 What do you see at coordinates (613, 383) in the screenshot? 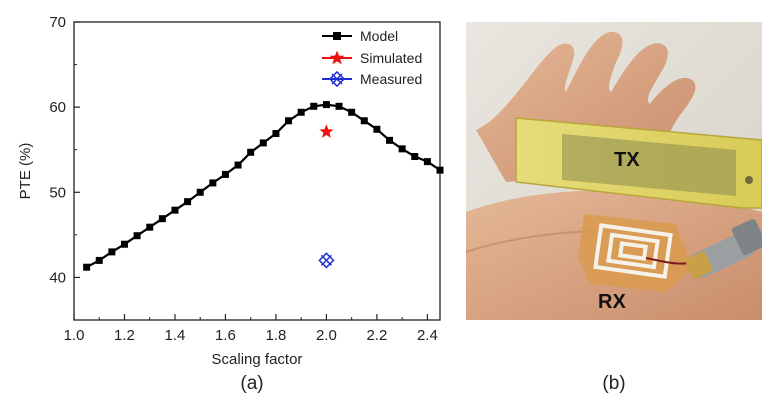
I see `panel-label-b: (b)` at bounding box center [613, 383].